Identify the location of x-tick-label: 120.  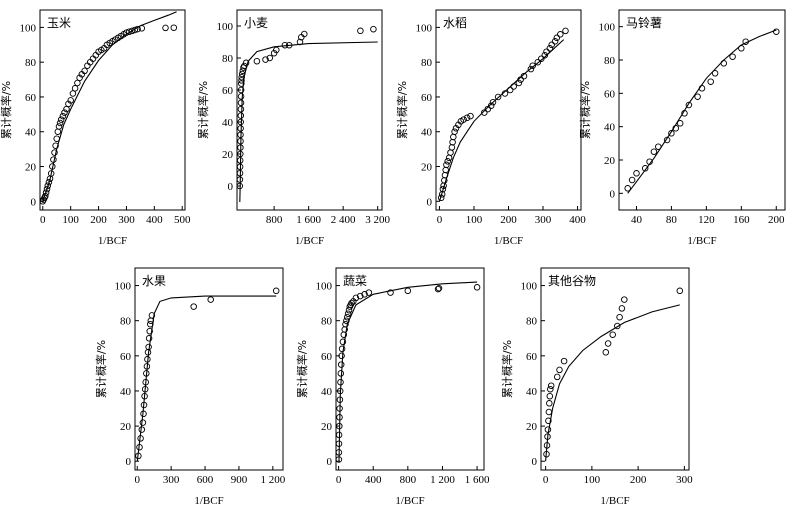
(706, 220).